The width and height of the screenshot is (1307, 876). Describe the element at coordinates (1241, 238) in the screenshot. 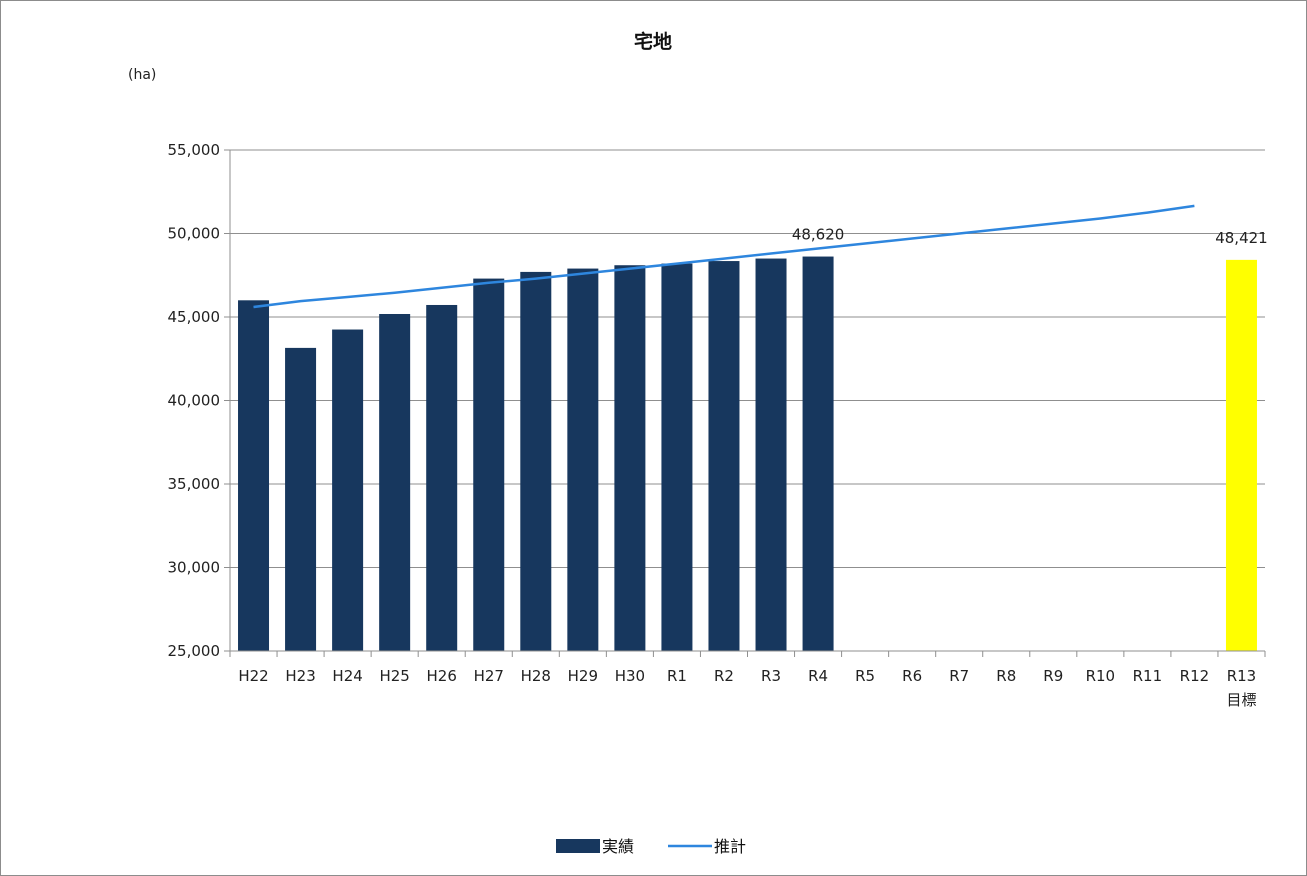

I see `data-label-R13: 48,421` at that location.